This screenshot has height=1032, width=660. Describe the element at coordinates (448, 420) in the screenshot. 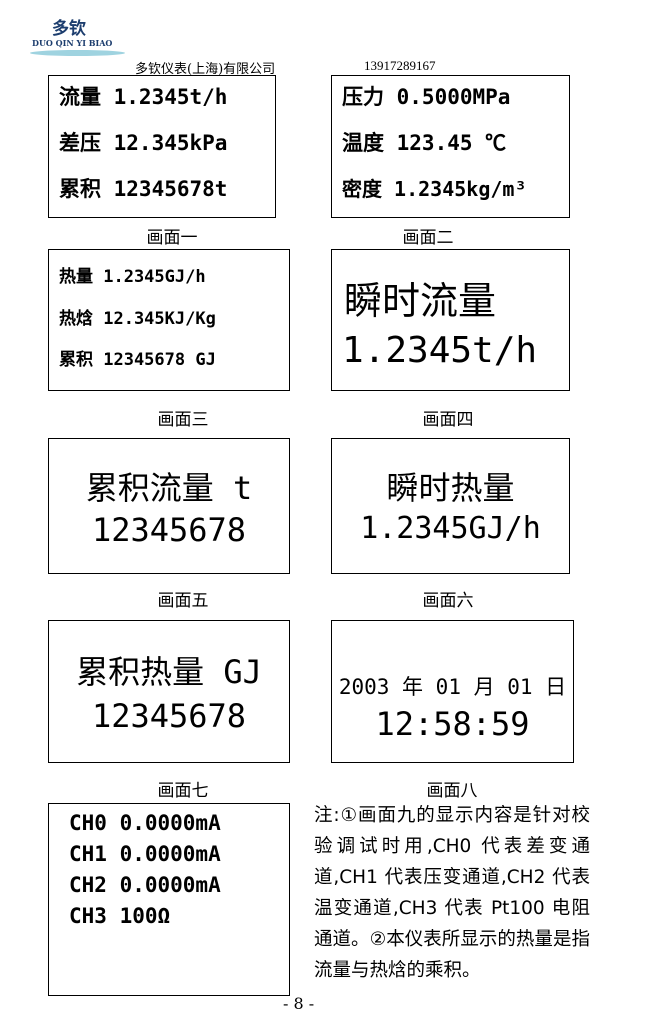

I see `caption-4: 画面四` at that location.